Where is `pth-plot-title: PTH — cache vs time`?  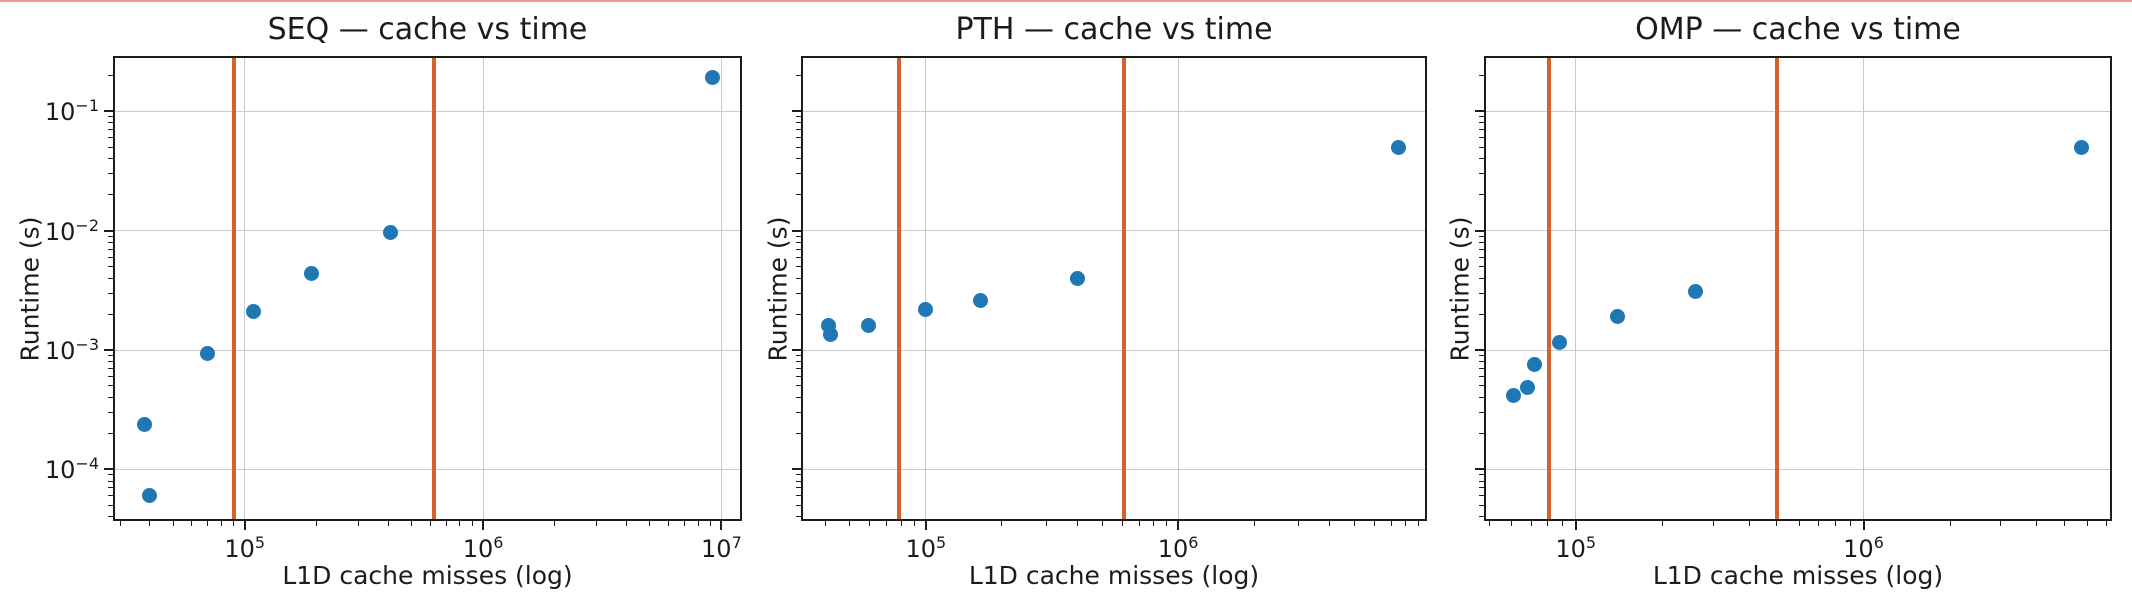
pth-plot-title: PTH — cache vs time is located at coordinates (1114, 29).